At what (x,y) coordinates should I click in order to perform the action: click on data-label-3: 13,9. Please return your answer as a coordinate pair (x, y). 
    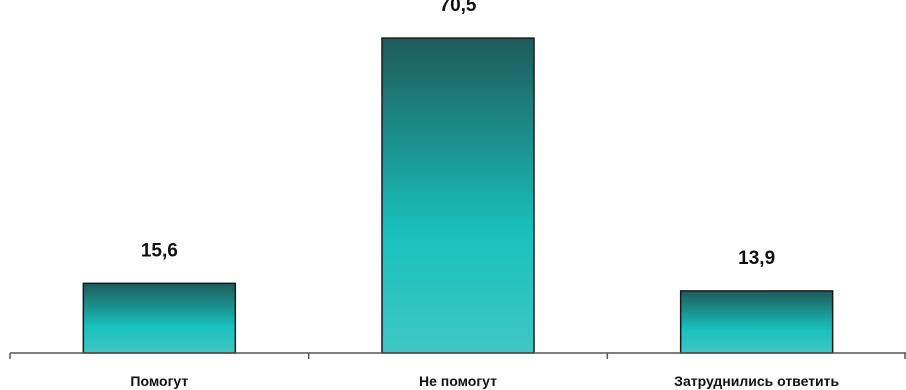
    Looking at the image, I should click on (756, 258).